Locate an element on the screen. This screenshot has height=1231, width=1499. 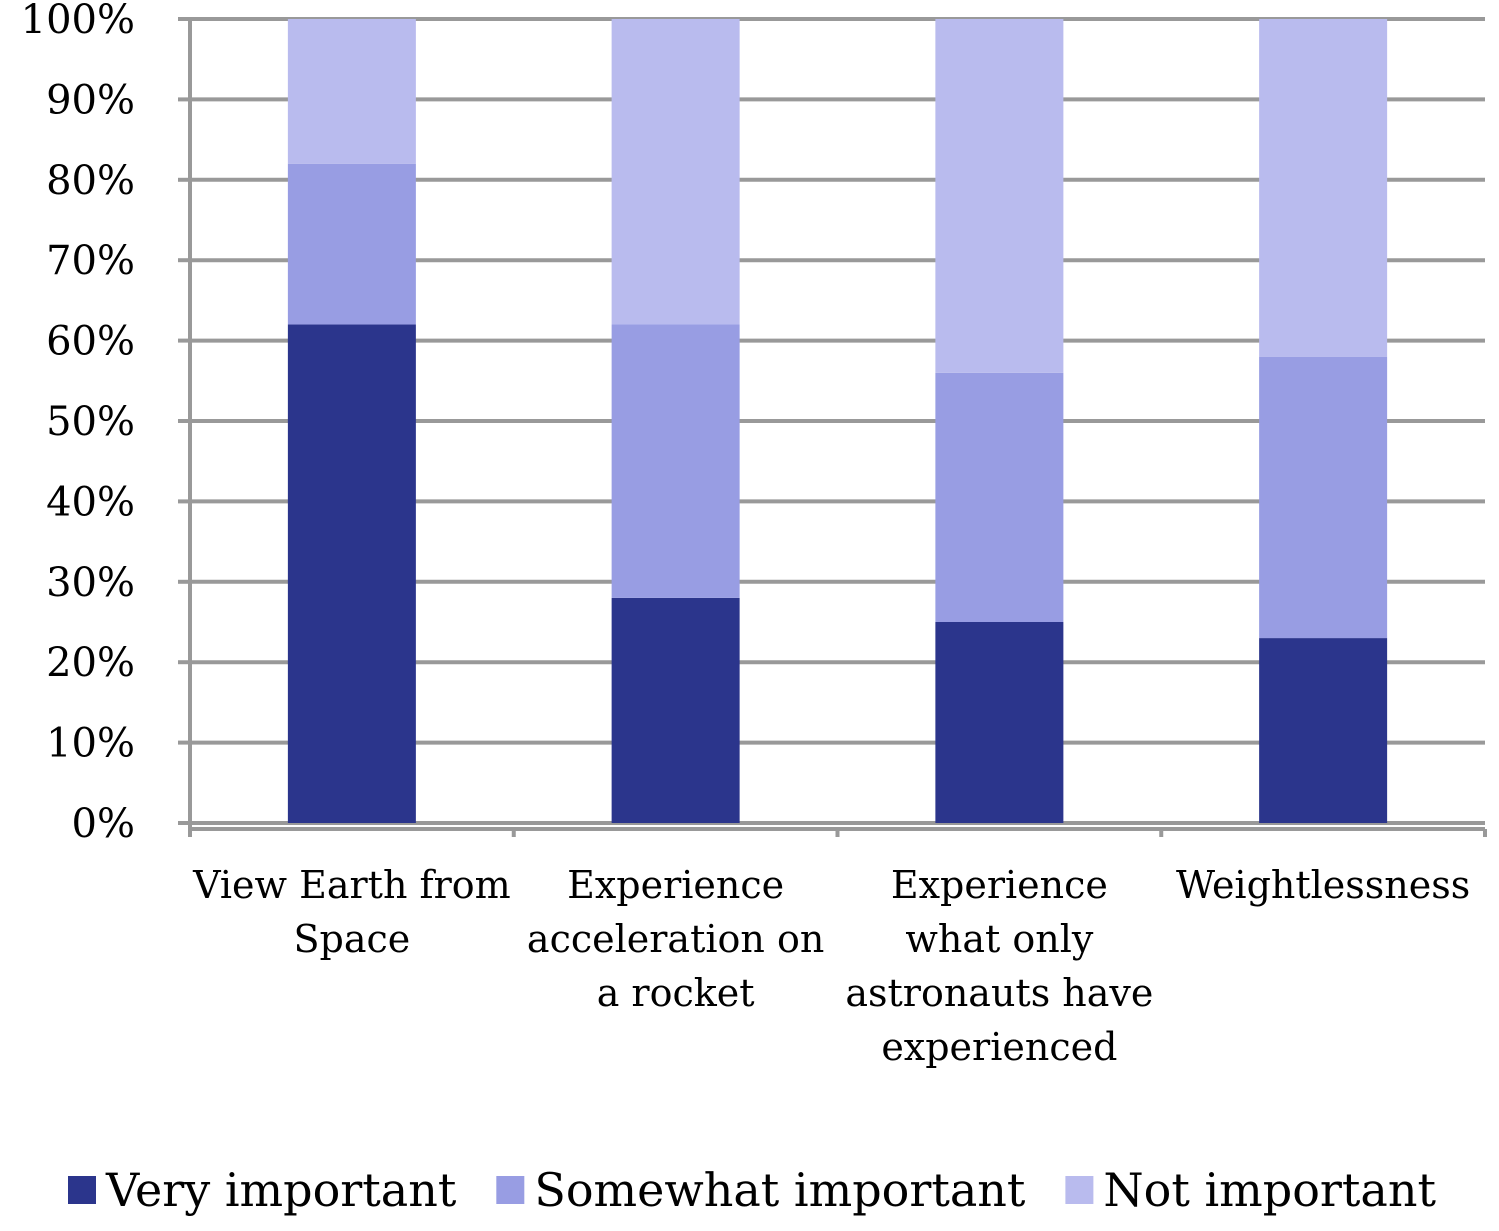
y-tick-label: 70% is located at coordinates (90, 261).